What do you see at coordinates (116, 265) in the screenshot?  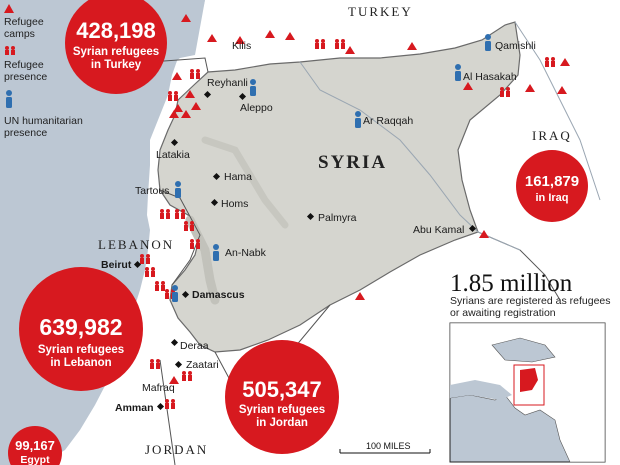 I see `place-label-beirut: Beirut` at bounding box center [116, 265].